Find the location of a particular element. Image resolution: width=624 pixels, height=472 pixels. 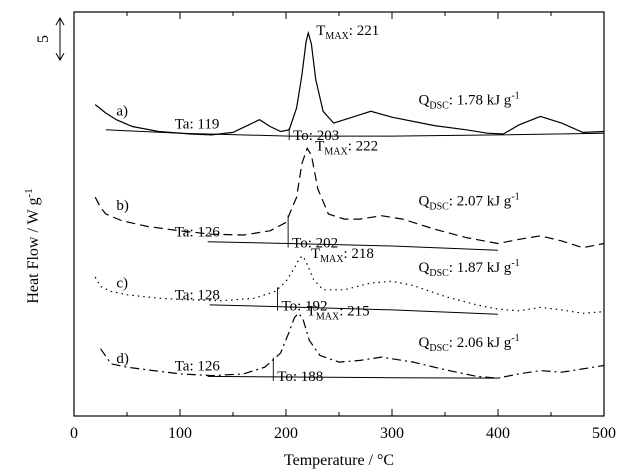

qdsc-annotation: QDSC: 1.78 kJ g-1 is located at coordinates (469, 100).